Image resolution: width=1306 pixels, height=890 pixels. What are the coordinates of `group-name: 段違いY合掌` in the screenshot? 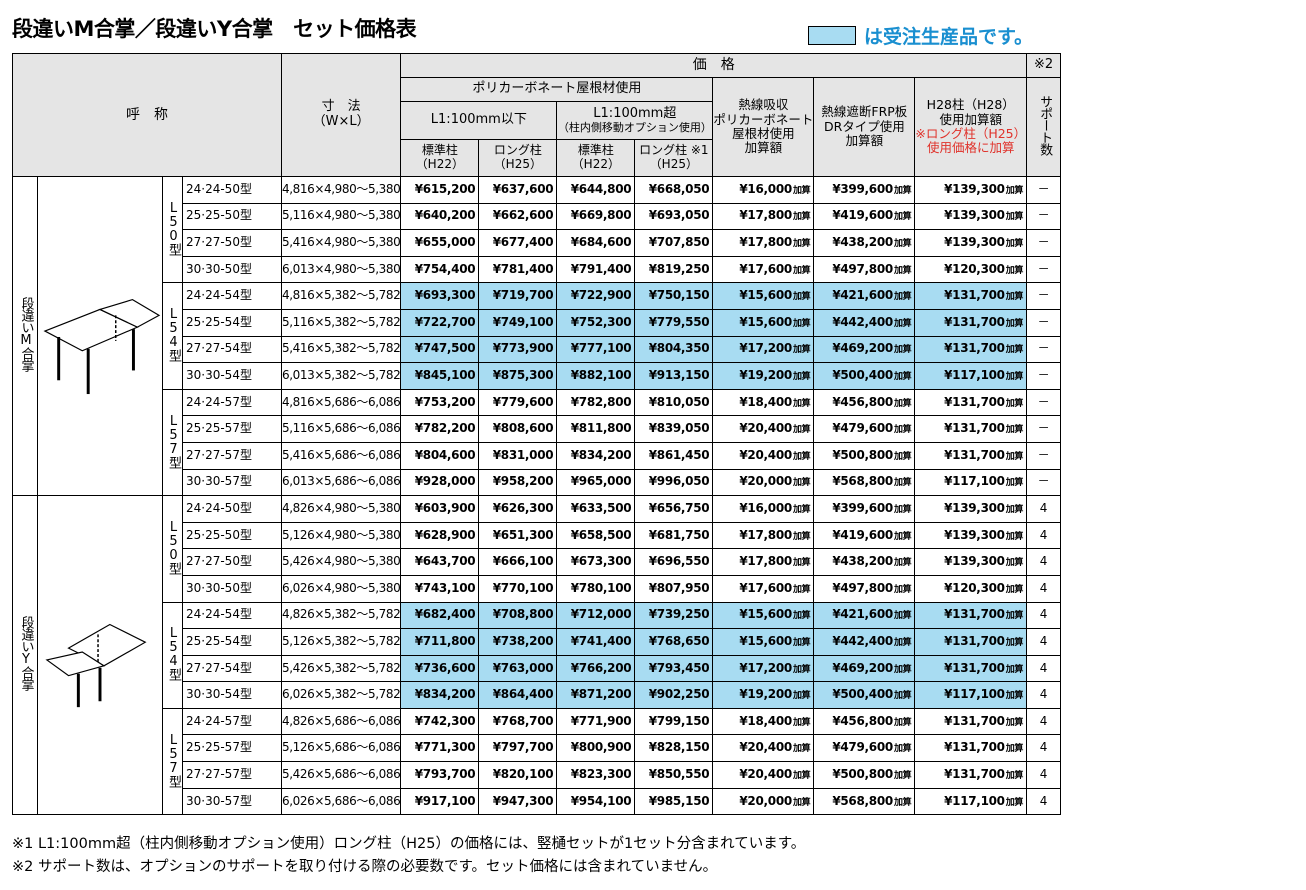 It's located at (26, 653).